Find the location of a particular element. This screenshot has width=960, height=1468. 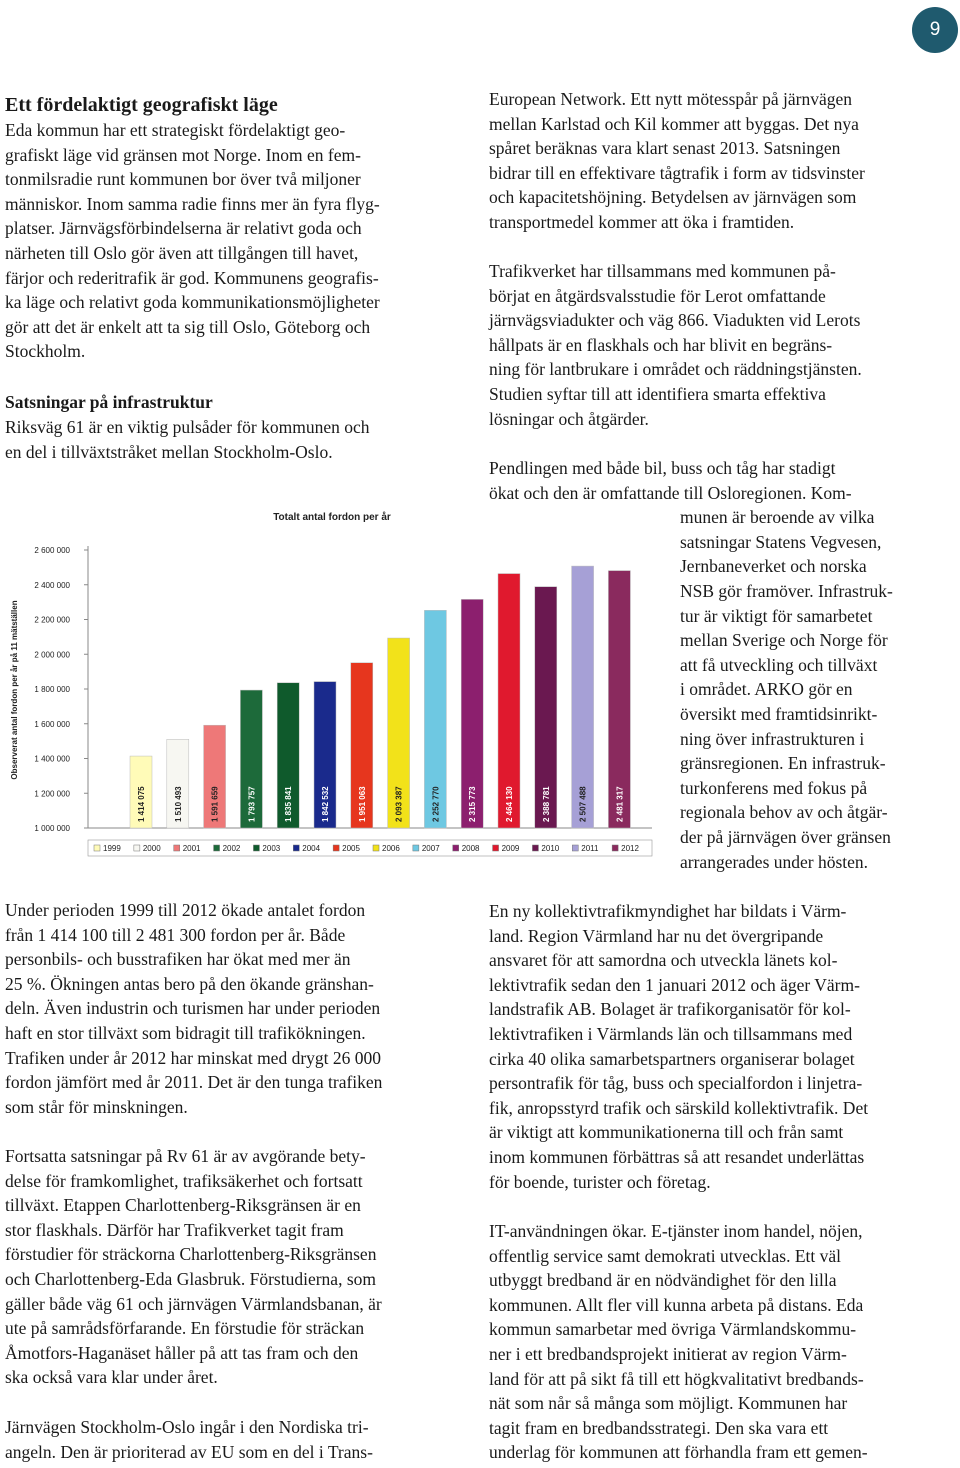

subheading: Satsningar på infrastruktur is located at coordinates (109, 402).